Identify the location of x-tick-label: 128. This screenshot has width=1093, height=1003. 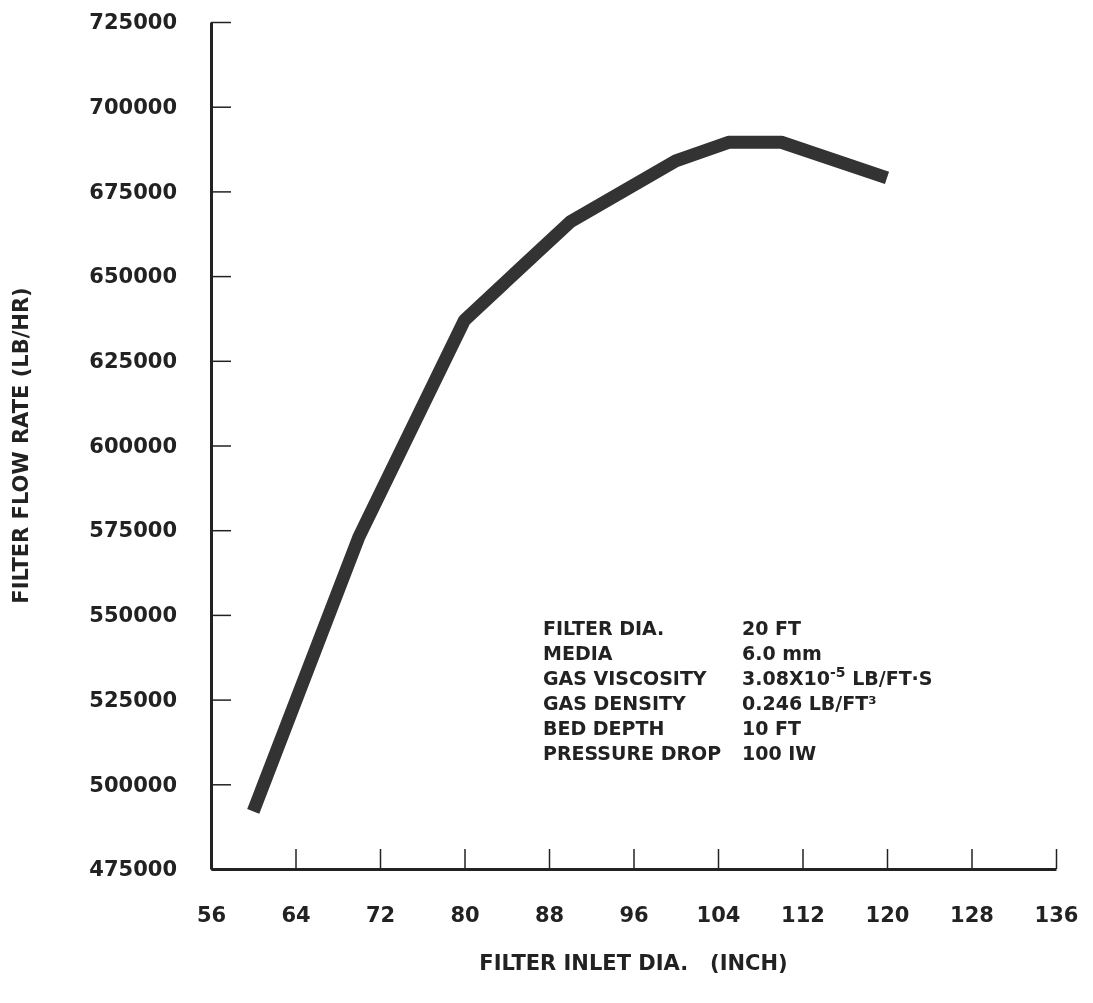
(972, 914).